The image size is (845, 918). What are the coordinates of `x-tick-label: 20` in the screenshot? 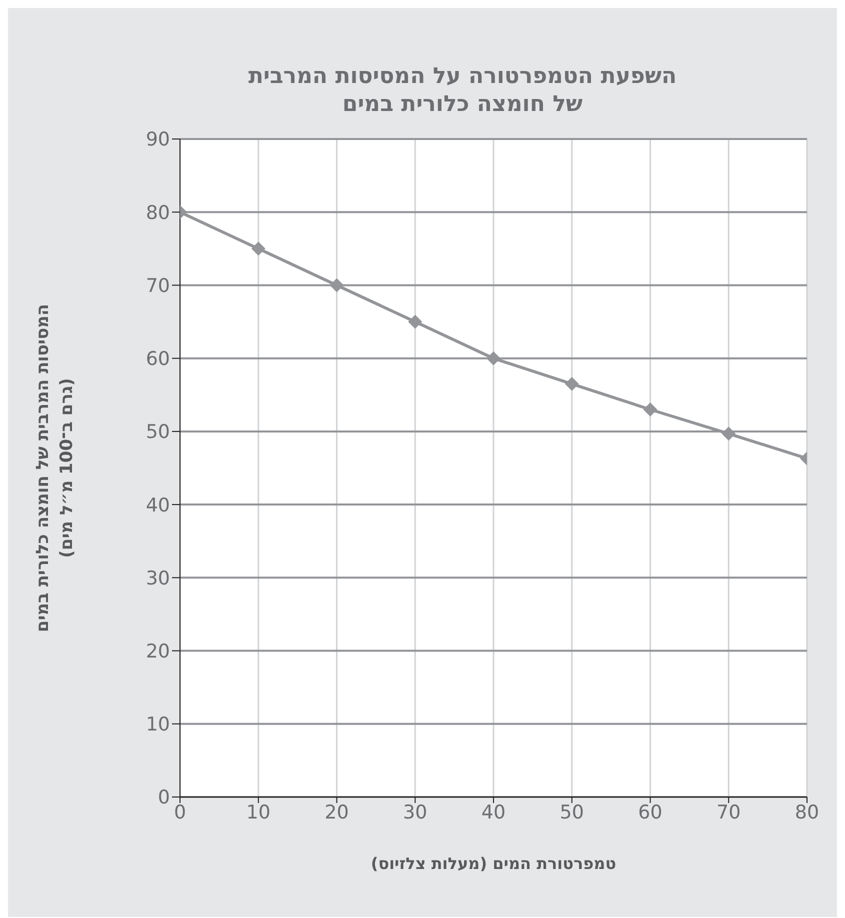 It's located at (336, 812).